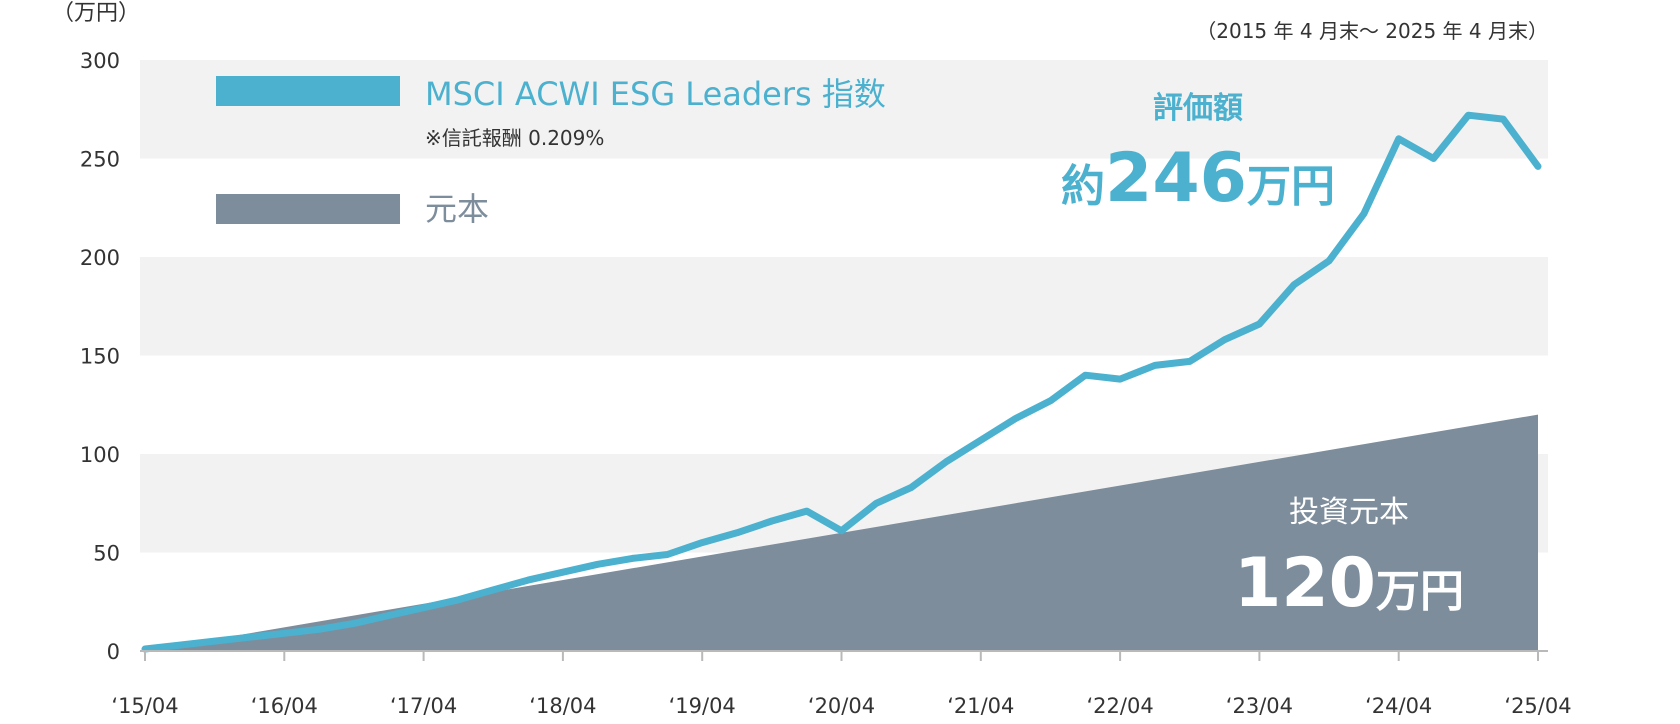  Describe the element at coordinates (562, 706) in the screenshot. I see `x-tick-label: ‘18/04` at that location.